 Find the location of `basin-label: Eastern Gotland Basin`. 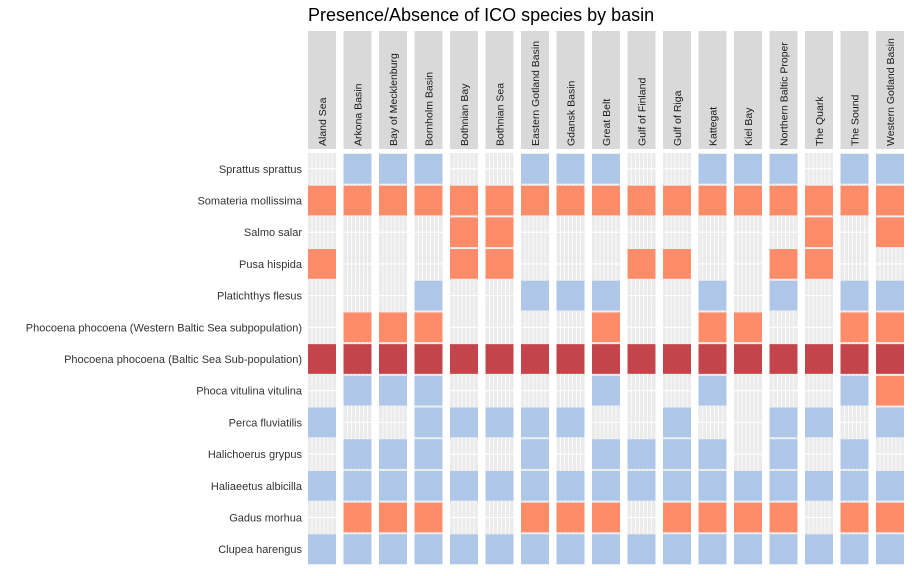

basin-label: Eastern Gotland Basin is located at coordinates (536, 93).